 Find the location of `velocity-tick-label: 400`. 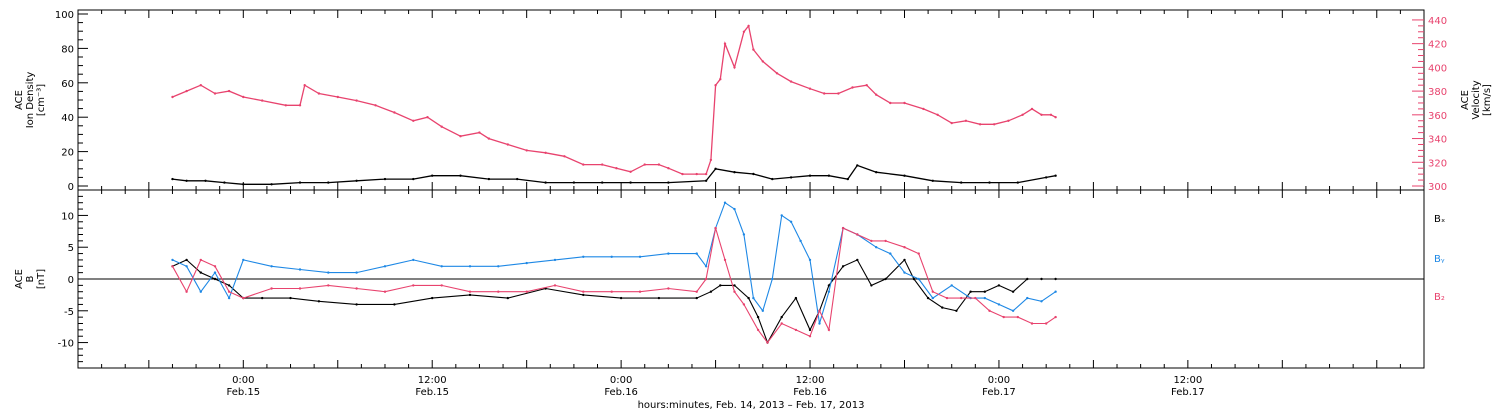

velocity-tick-label: 400 is located at coordinates (1437, 68).